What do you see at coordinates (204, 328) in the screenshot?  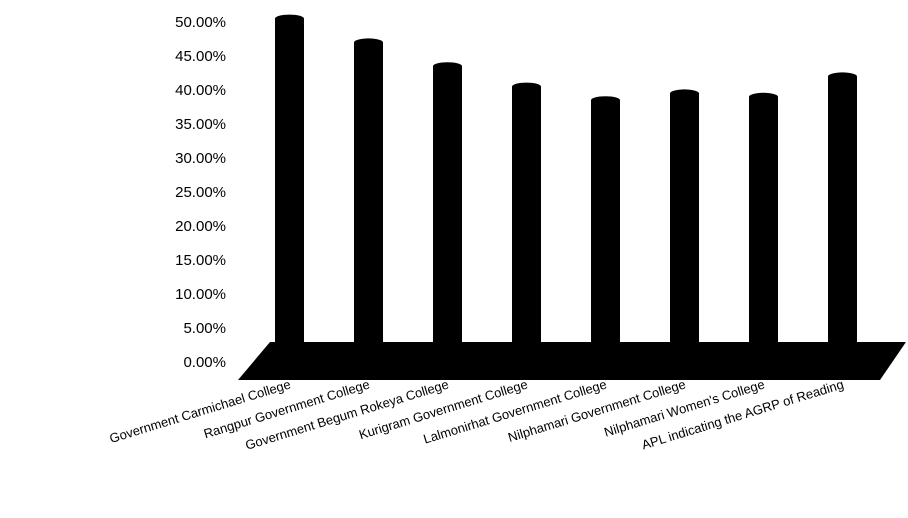 I see `y-tick-label: 5.00%` at bounding box center [204, 328].